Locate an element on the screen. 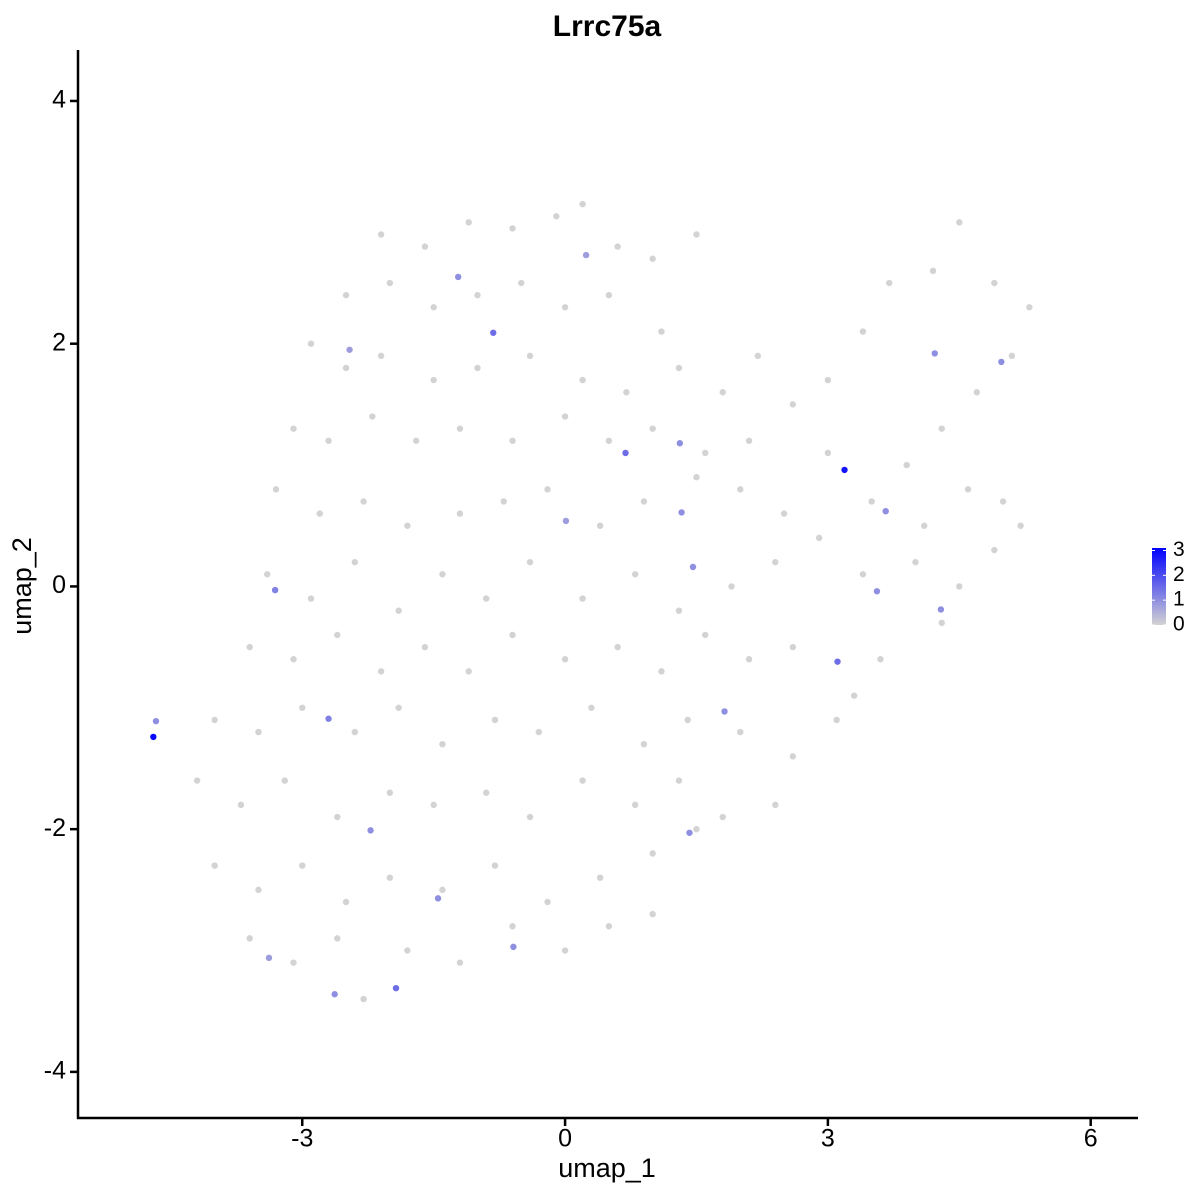 The image size is (1200, 1200). y-tick-label: -4 is located at coordinates (55, 1070).